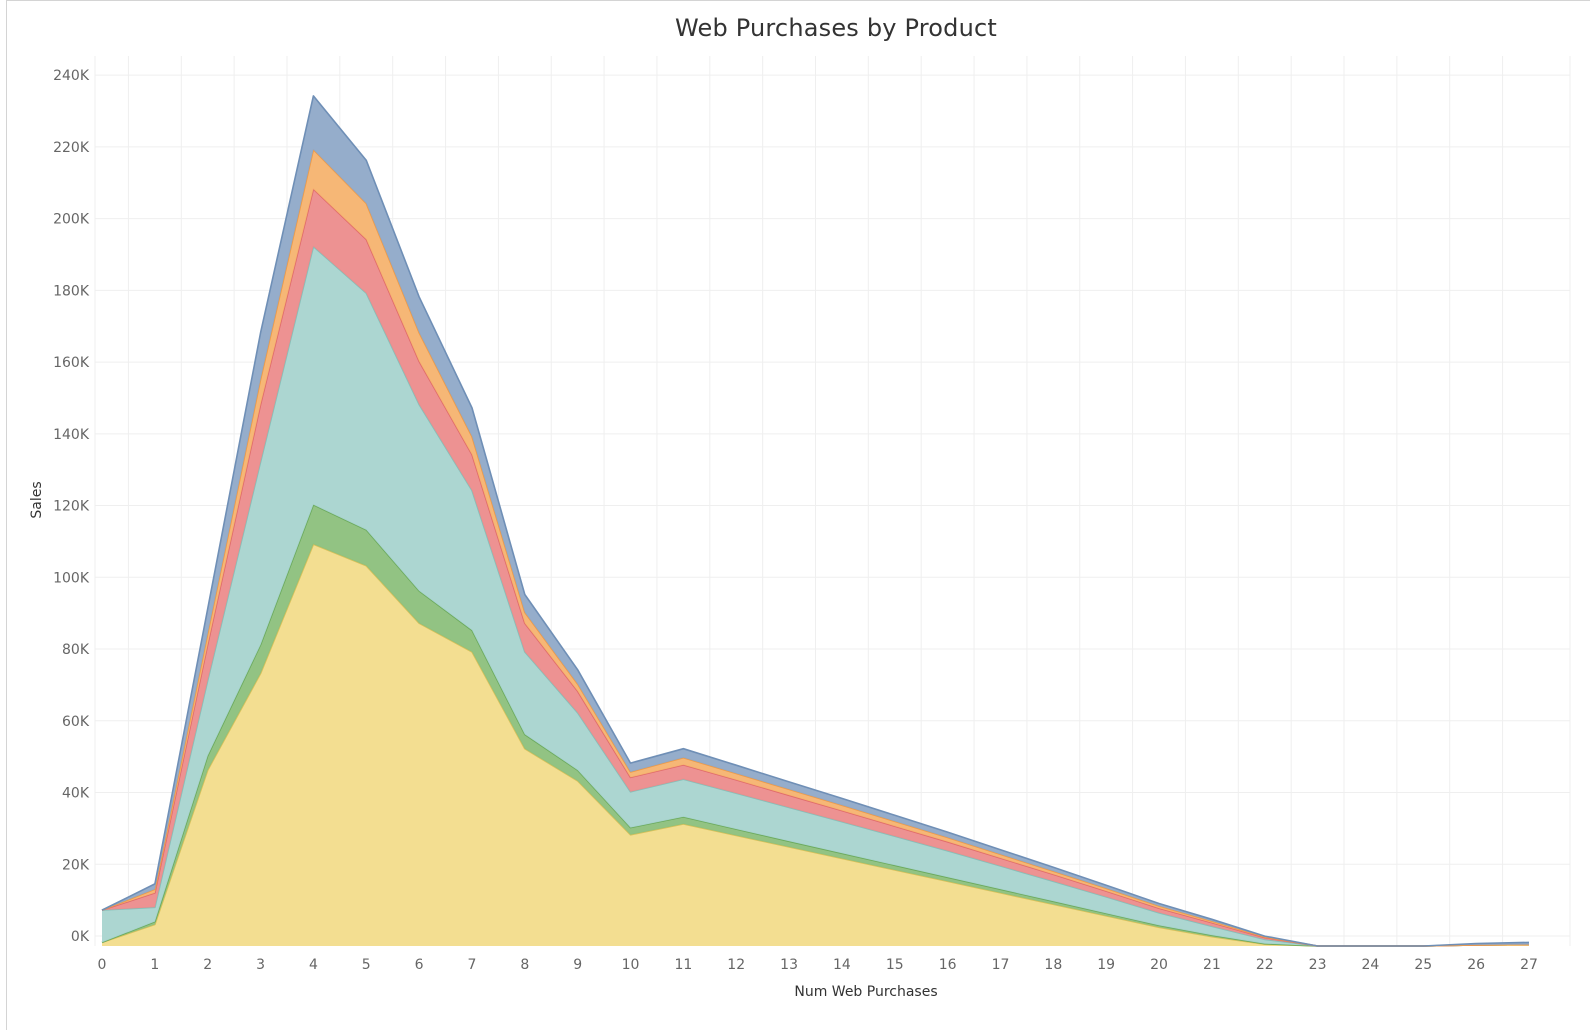 The image size is (1592, 1032). Describe the element at coordinates (260, 965) in the screenshot. I see `x-tick-label: 3` at that location.